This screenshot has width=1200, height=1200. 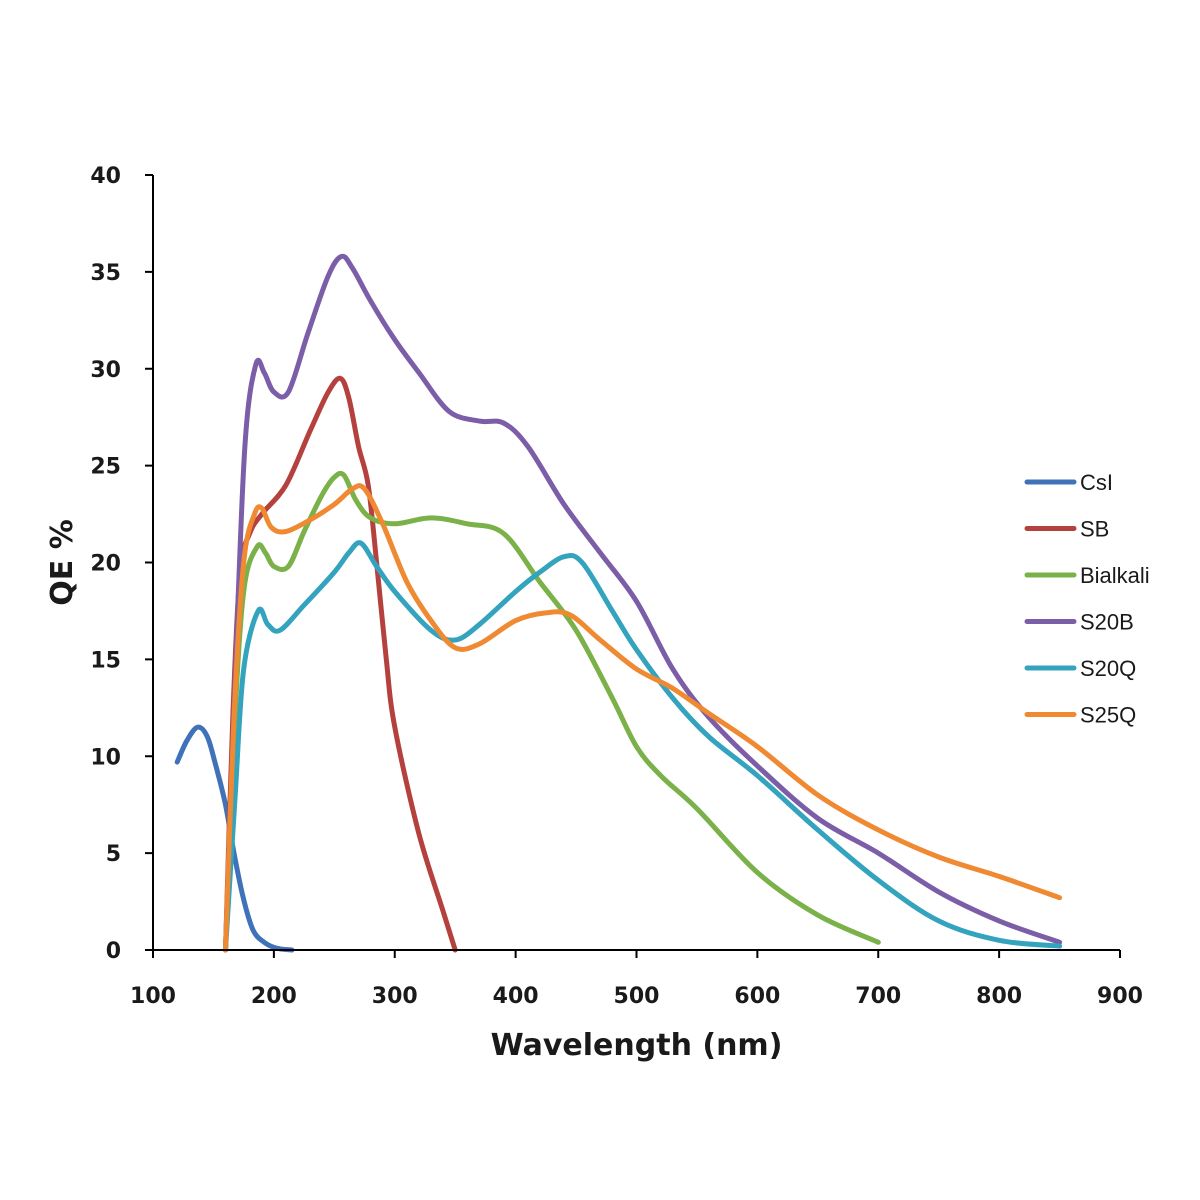 What do you see at coordinates (1107, 622) in the screenshot?
I see `legend-label-s20b: S20B` at bounding box center [1107, 622].